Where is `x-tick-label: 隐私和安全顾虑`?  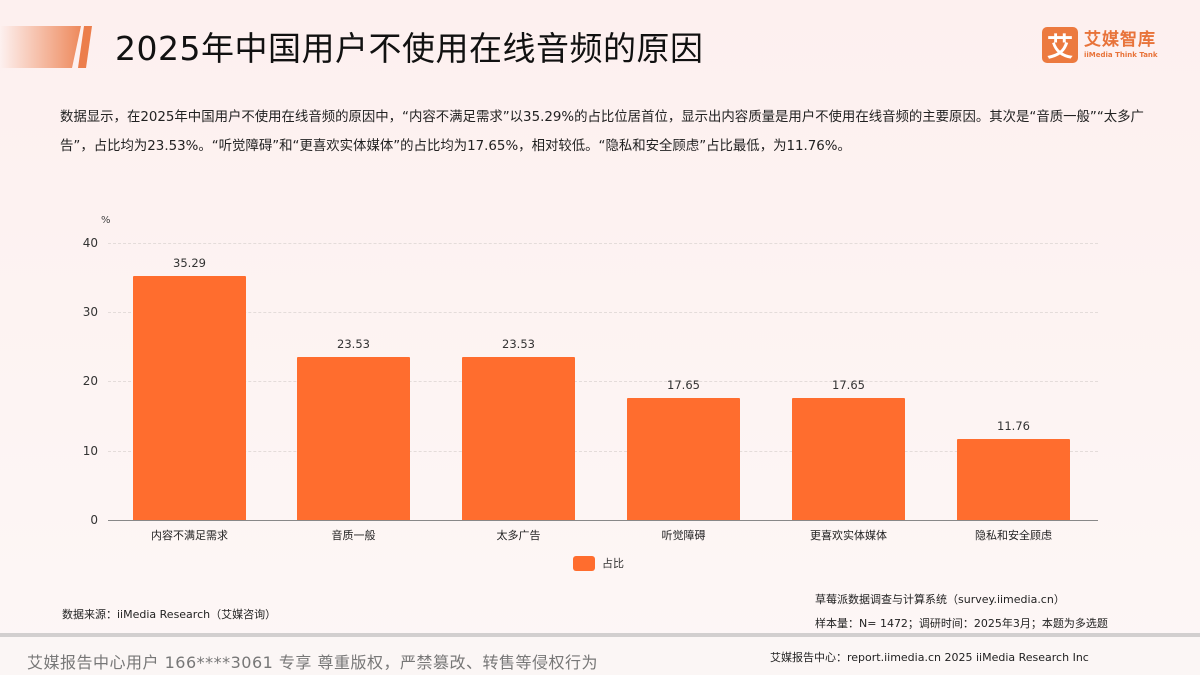
x-tick-label: 隐私和安全顾虑 is located at coordinates (1013, 535).